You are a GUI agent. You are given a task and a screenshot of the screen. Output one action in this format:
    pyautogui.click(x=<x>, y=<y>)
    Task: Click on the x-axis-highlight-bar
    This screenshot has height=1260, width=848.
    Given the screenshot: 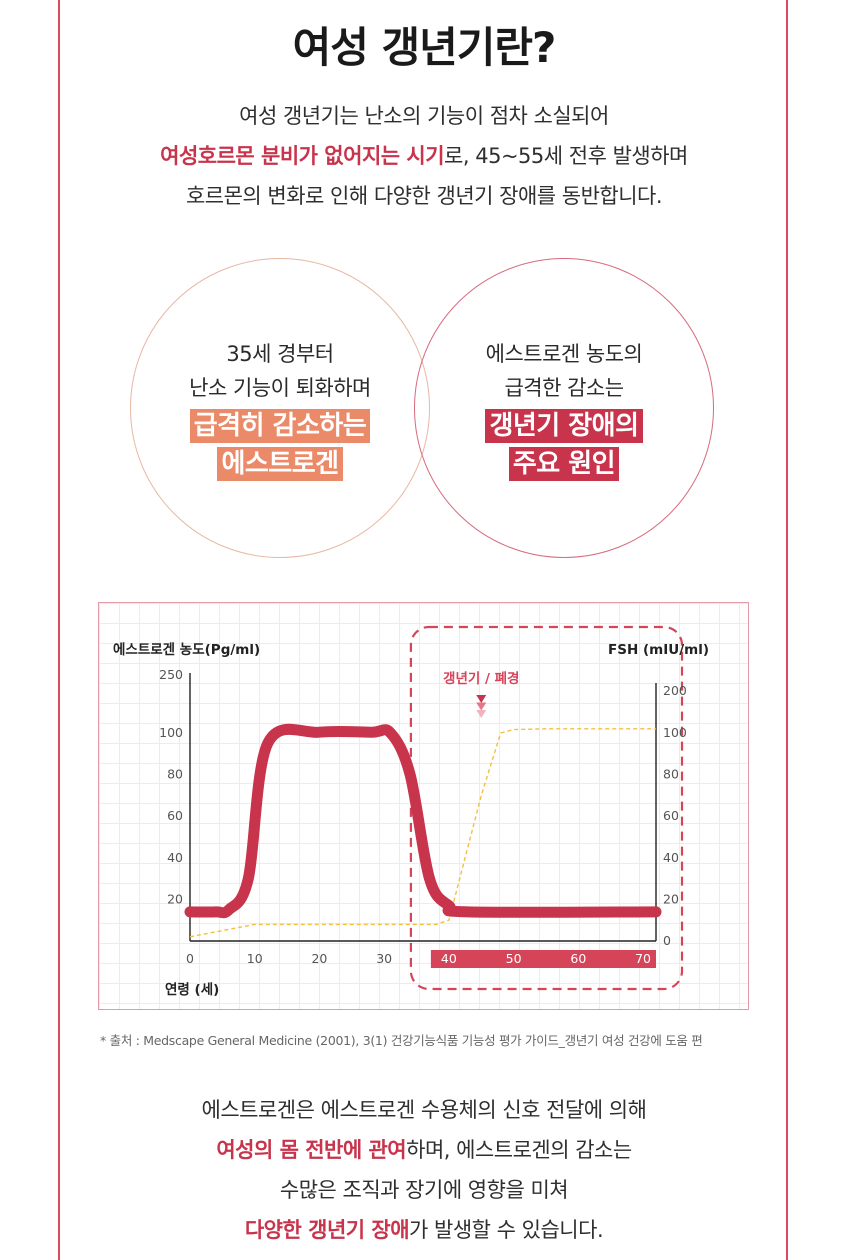 What is the action you would take?
    pyautogui.click(x=543, y=959)
    